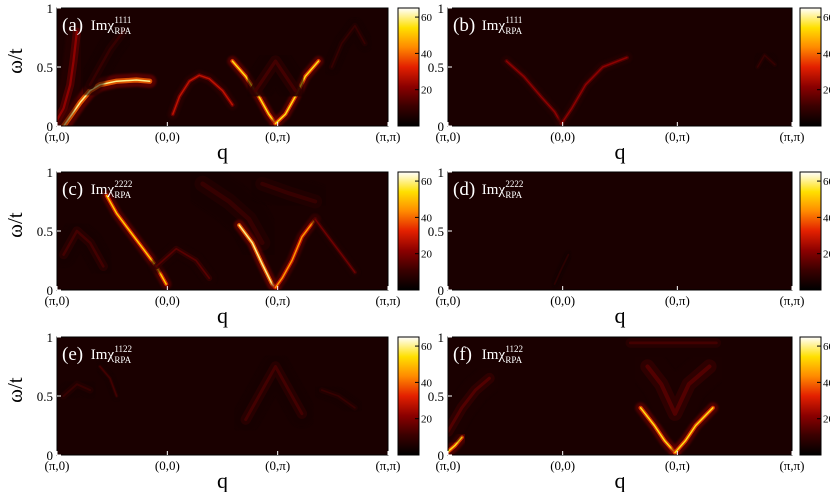  Describe the element at coordinates (72, 25) in the screenshot. I see `panel-label: (a)` at that location.